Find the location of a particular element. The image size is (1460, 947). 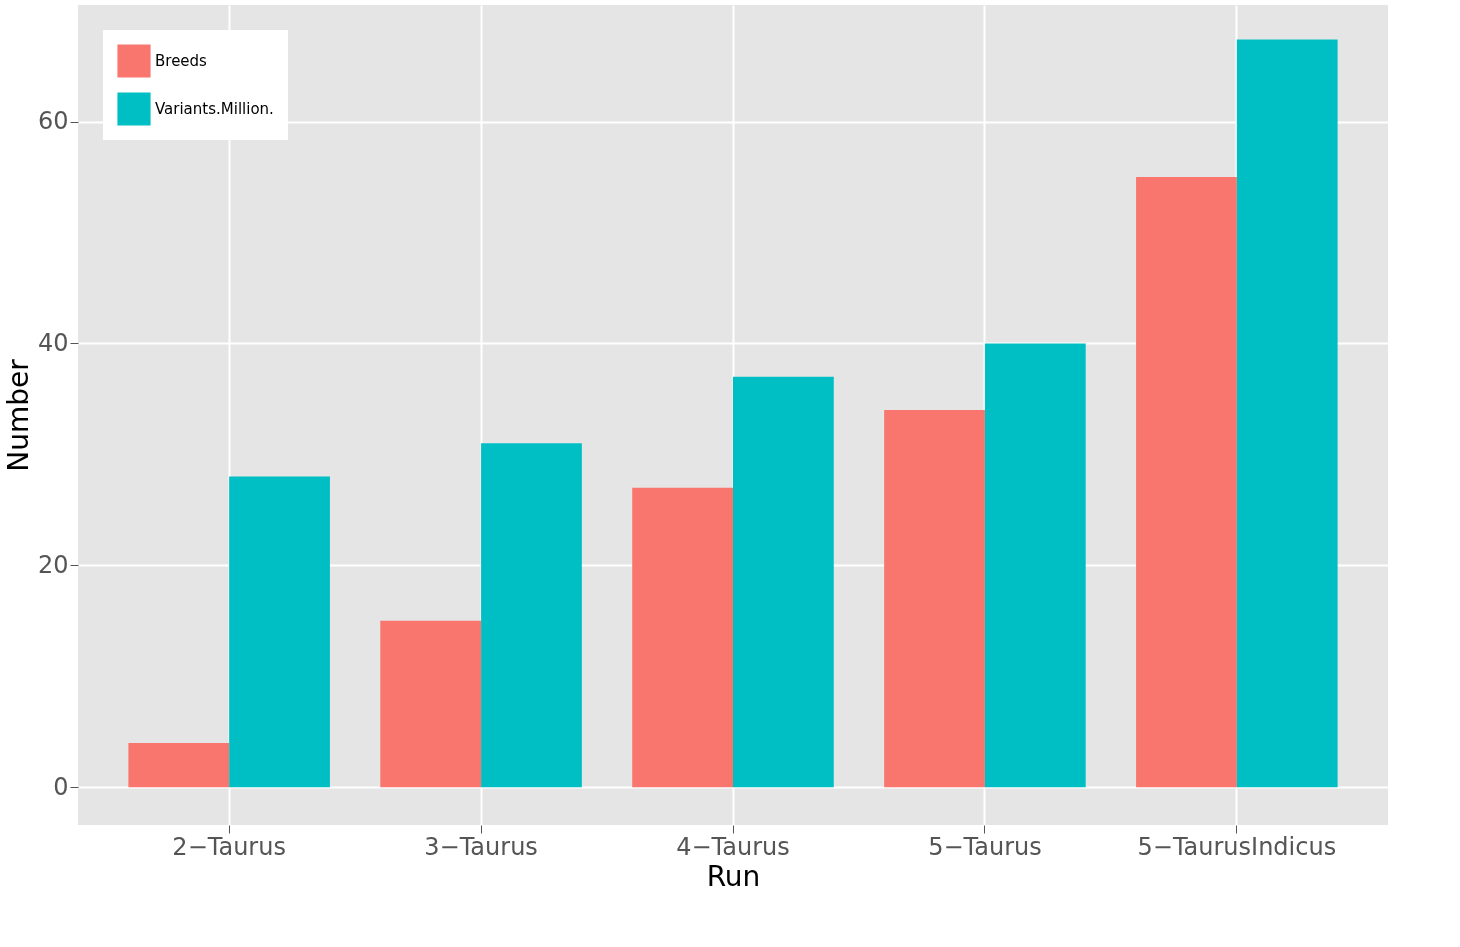

x-tick-label: 2−Taurus is located at coordinates (229, 846).